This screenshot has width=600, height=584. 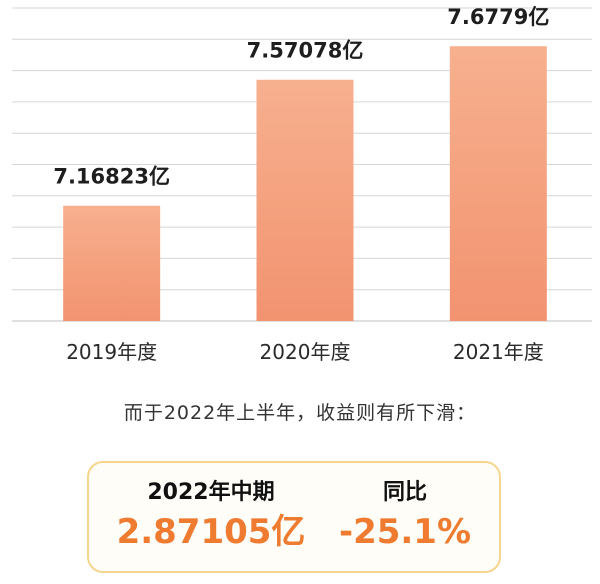 What do you see at coordinates (112, 263) in the screenshot?
I see `bar-2019年度` at bounding box center [112, 263].